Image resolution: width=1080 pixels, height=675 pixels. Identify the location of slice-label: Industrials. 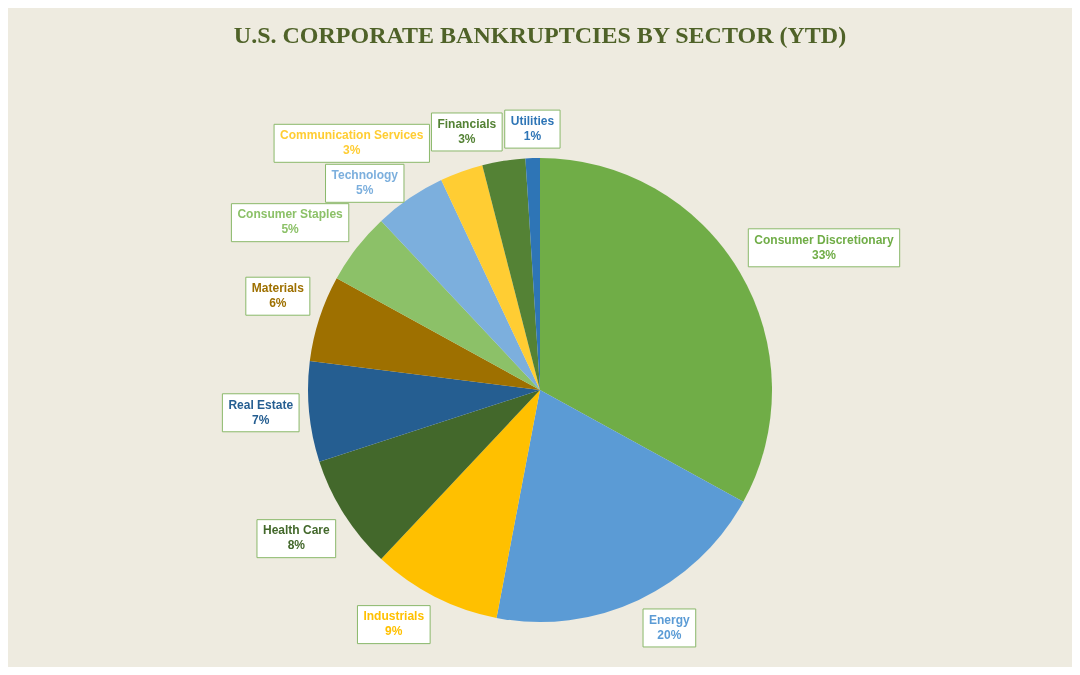
(394, 616).